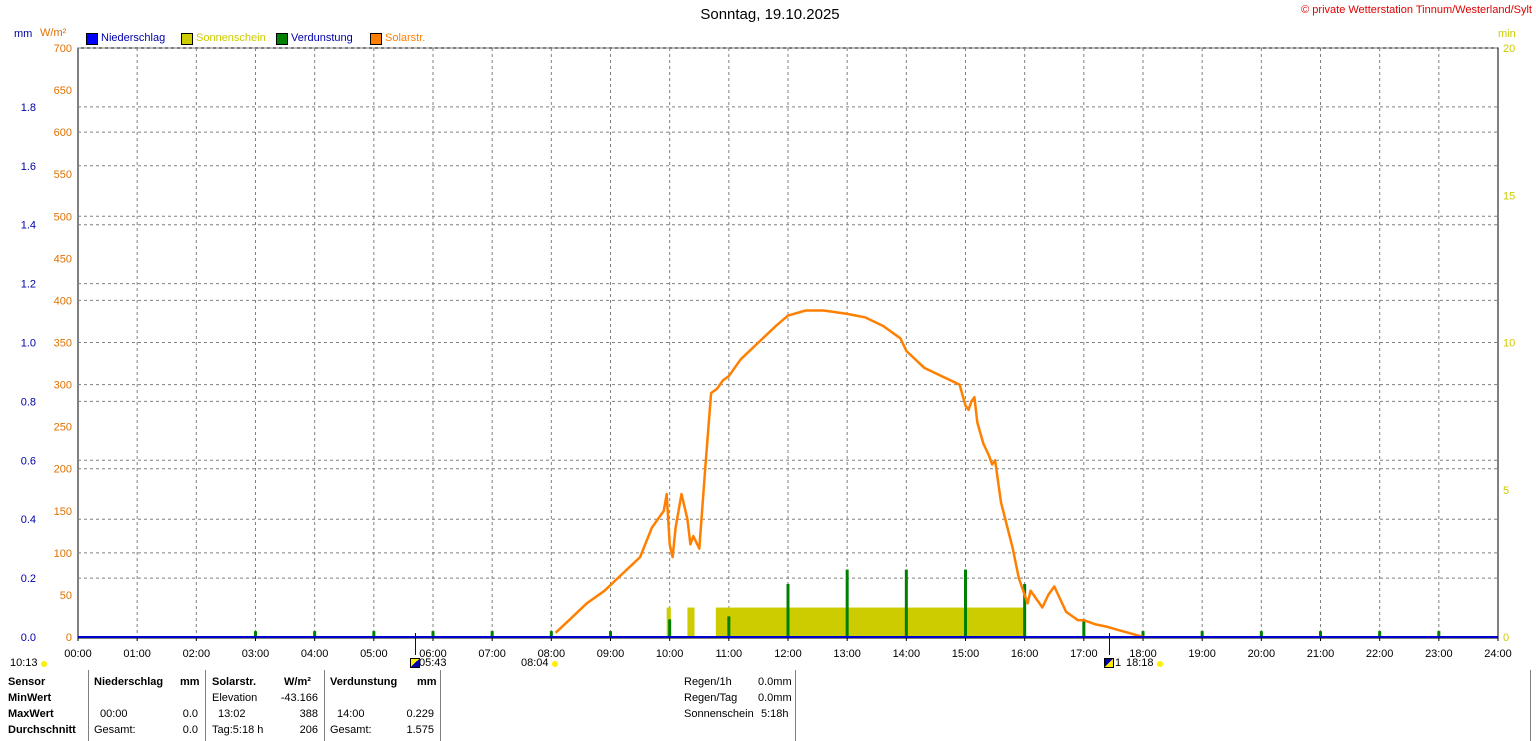 The image size is (1536, 741). Describe the element at coordinates (1506, 491) in the screenshot. I see `min-tick-label: 5` at that location.